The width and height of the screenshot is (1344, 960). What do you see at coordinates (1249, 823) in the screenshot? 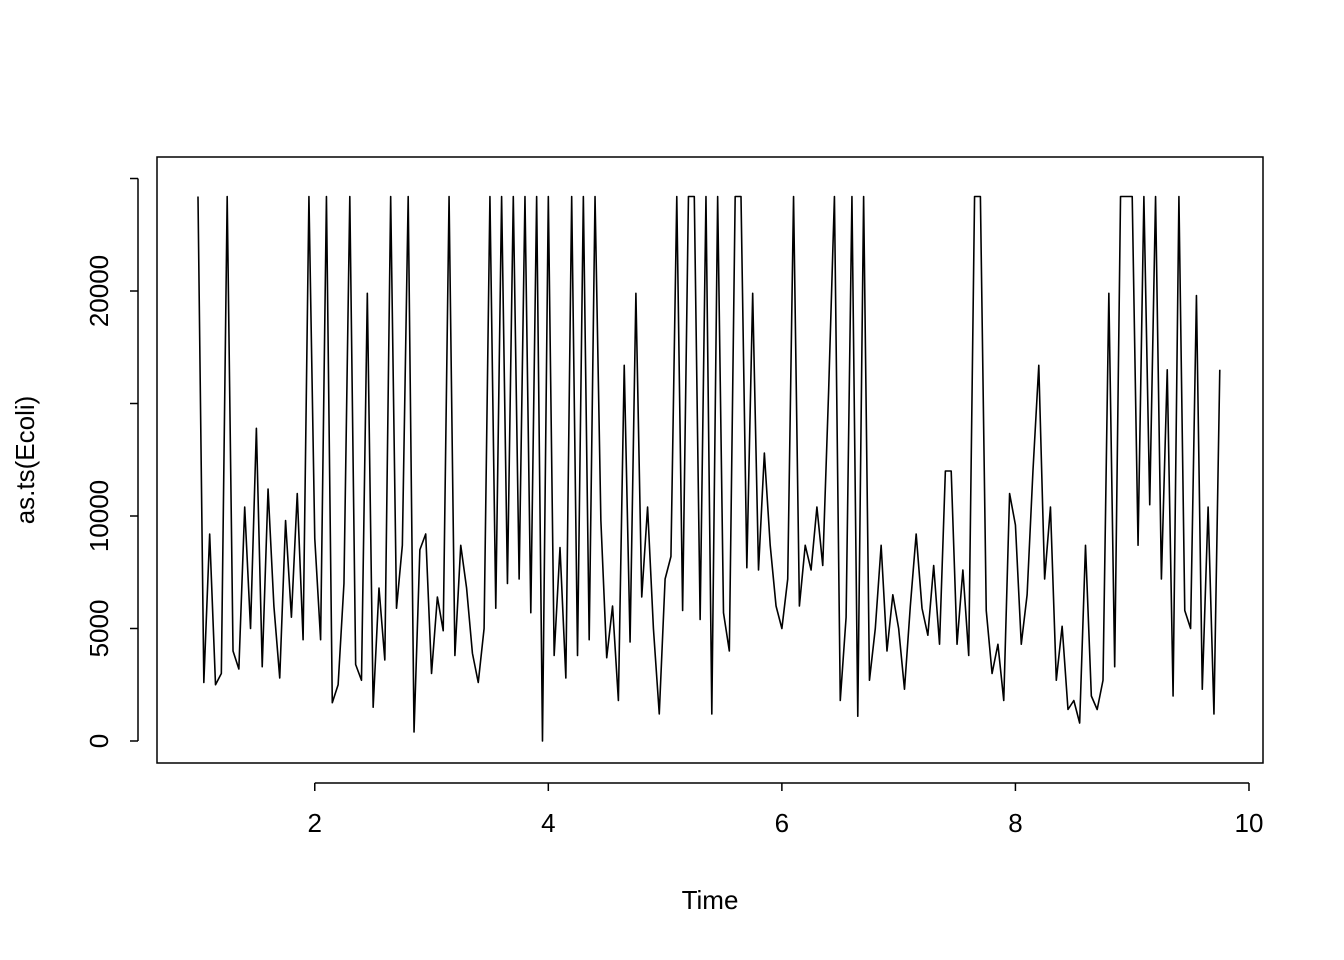
I see `x-tick-label: 10` at bounding box center [1249, 823].